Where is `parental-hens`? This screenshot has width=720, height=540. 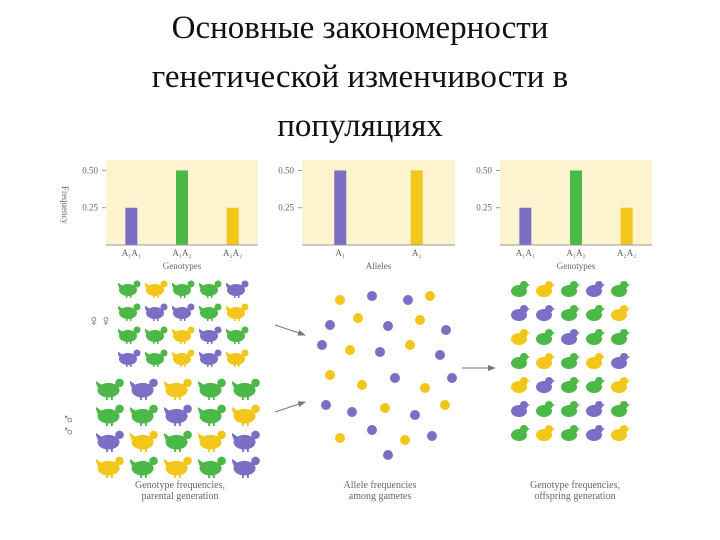 parental-hens is located at coordinates (183, 323).